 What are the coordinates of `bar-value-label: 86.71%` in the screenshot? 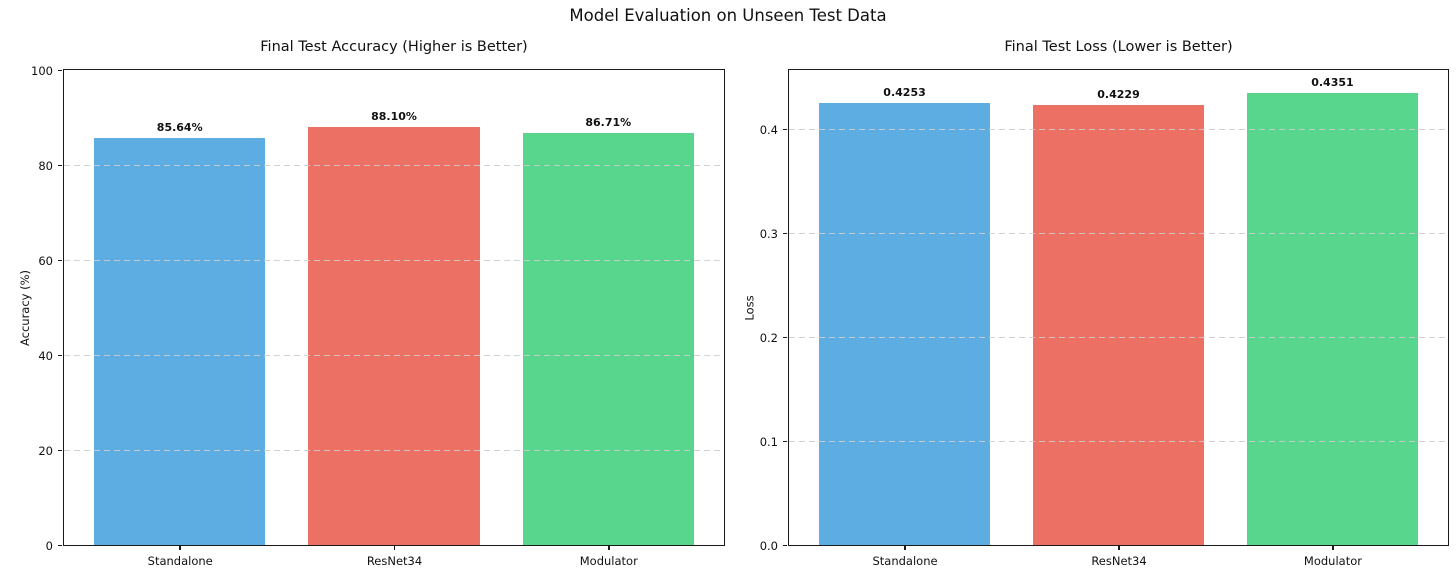 It's located at (608, 123).